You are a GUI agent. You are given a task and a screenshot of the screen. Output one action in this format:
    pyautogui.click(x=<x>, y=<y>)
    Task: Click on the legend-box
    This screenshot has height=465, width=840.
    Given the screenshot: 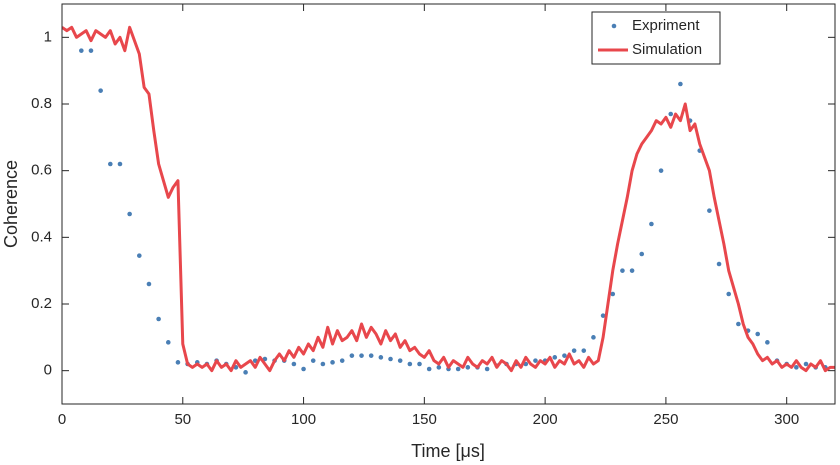 What is the action you would take?
    pyautogui.click(x=656, y=38)
    